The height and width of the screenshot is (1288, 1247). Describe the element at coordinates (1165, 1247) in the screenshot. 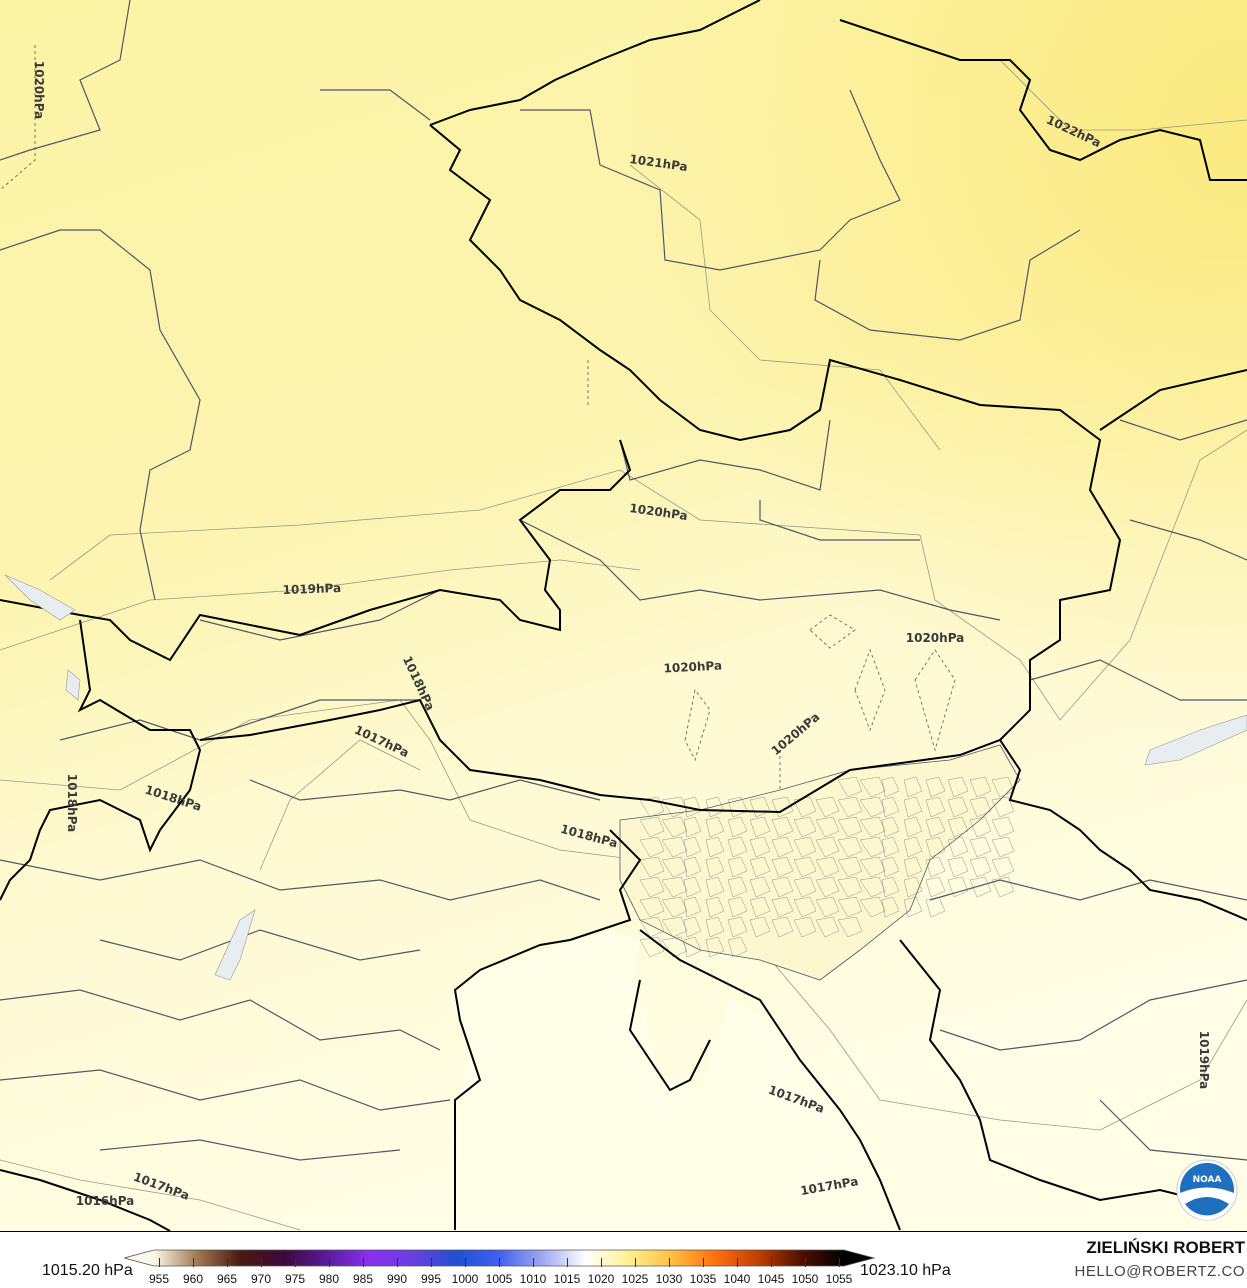

I see `author-name: ZIELIŃSKI ROBERT` at that location.